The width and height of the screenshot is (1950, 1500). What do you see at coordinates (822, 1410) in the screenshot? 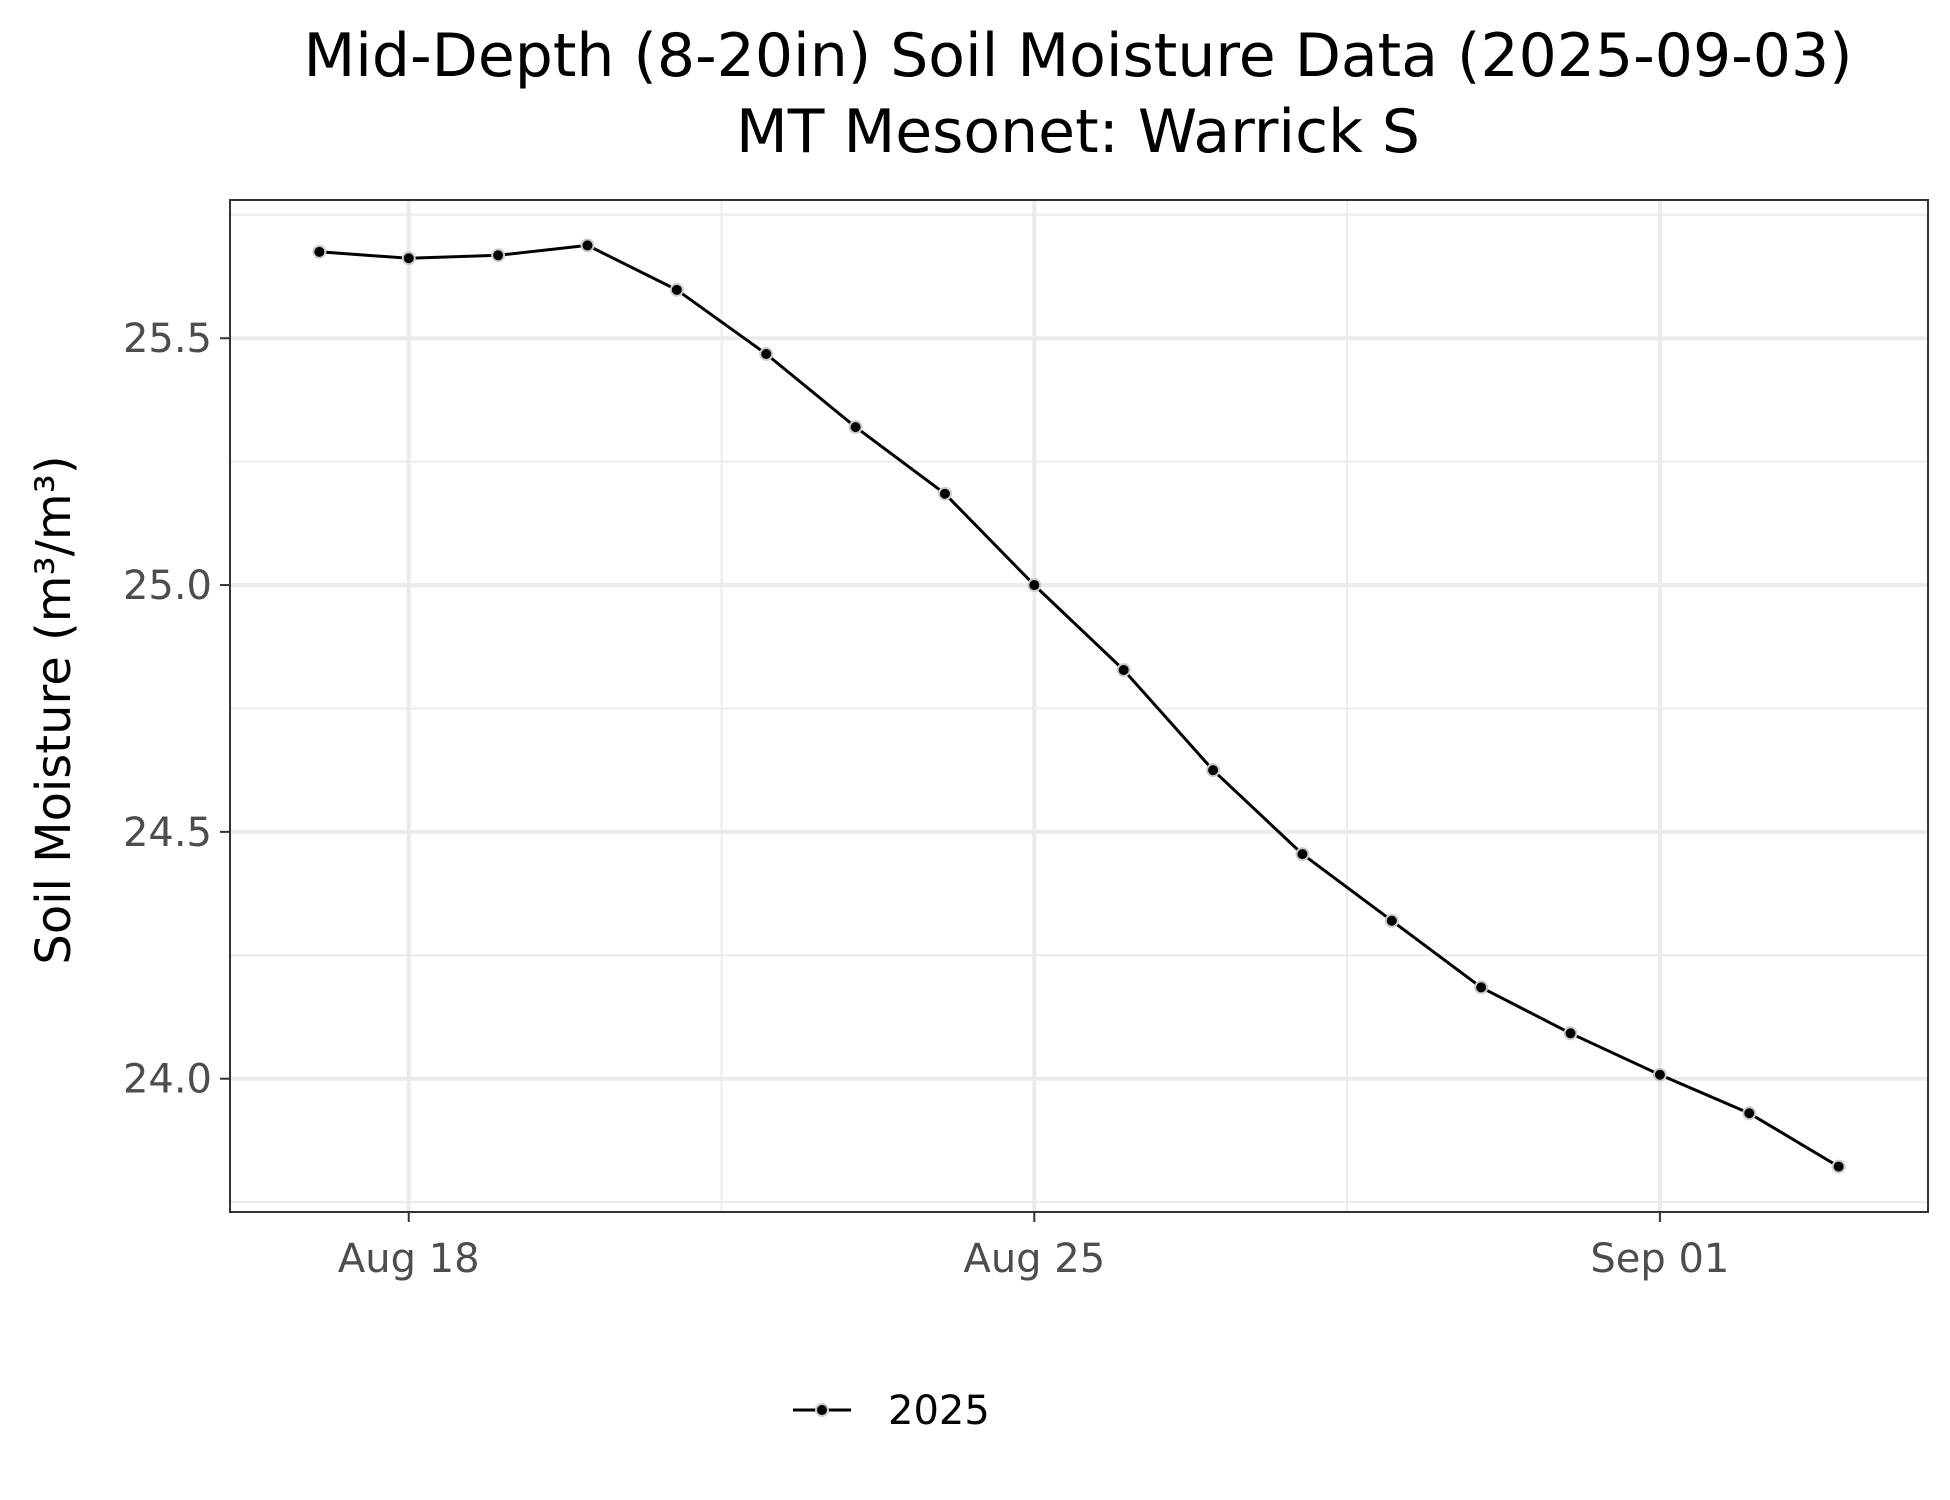
I see `legend-key-point` at bounding box center [822, 1410].